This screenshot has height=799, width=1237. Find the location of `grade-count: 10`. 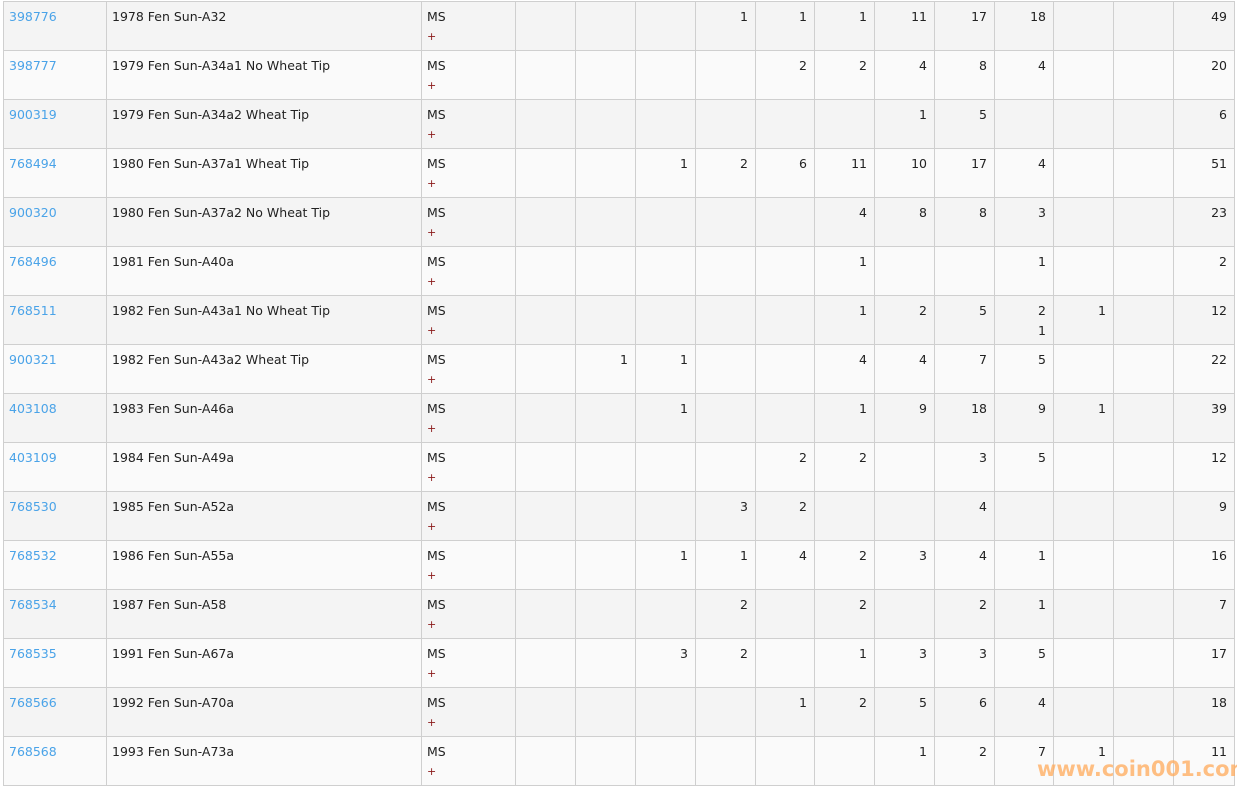

grade-count: 10 is located at coordinates (919, 163).